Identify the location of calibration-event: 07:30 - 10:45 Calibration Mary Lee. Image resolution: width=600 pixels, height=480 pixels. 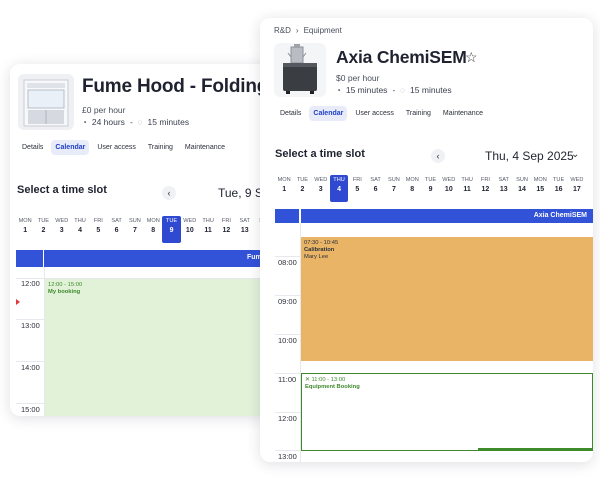
(447, 299).